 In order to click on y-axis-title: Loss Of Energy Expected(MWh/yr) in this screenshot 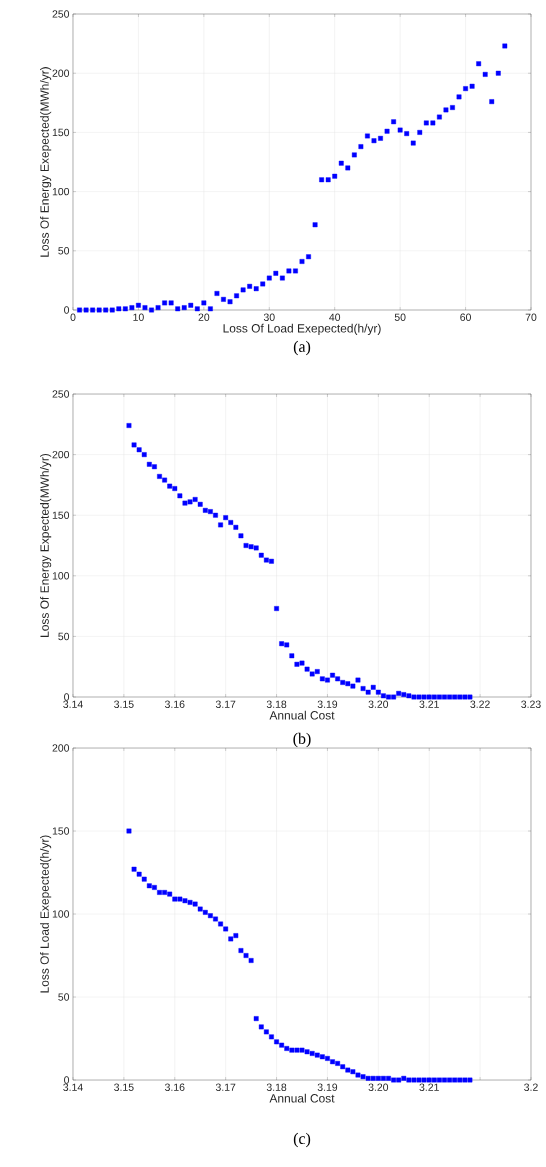, I will do `click(46, 545)`.